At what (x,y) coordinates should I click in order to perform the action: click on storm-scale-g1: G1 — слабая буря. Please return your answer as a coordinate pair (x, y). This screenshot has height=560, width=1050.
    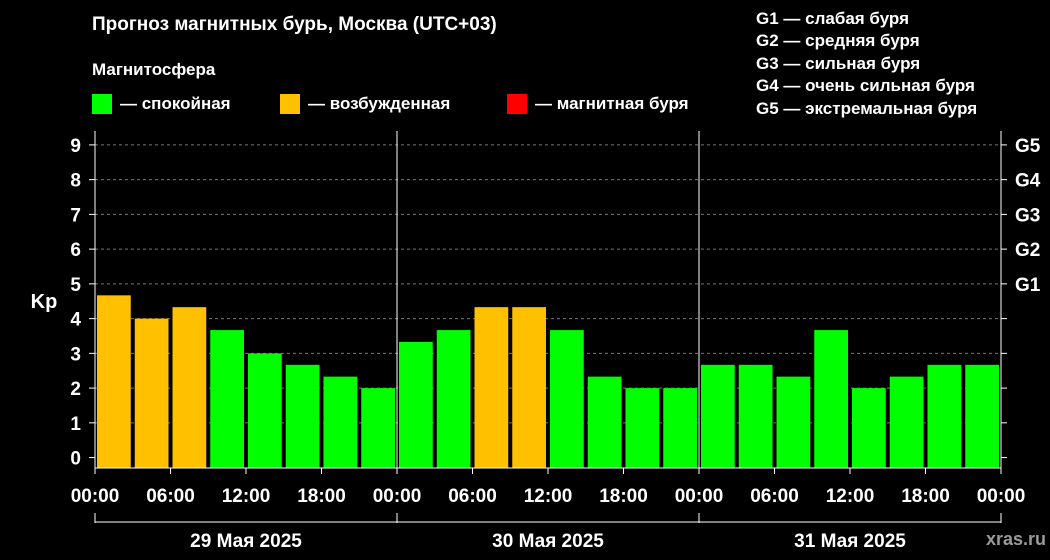
    Looking at the image, I should click on (833, 18).